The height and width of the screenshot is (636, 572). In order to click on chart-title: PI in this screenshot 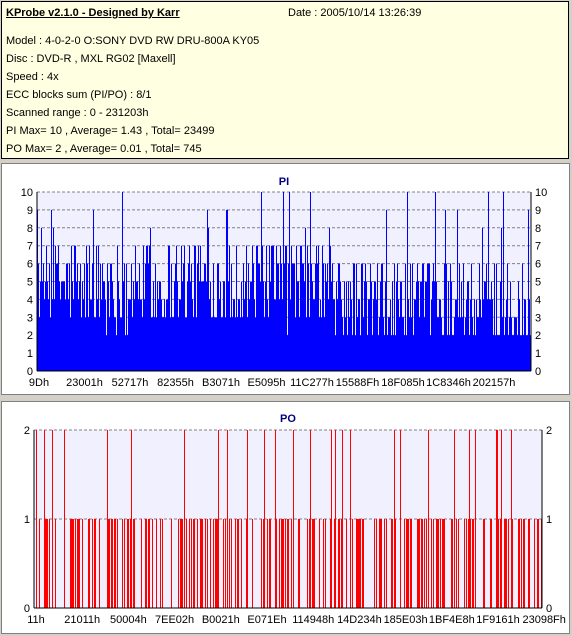, I will do `click(284, 182)`.